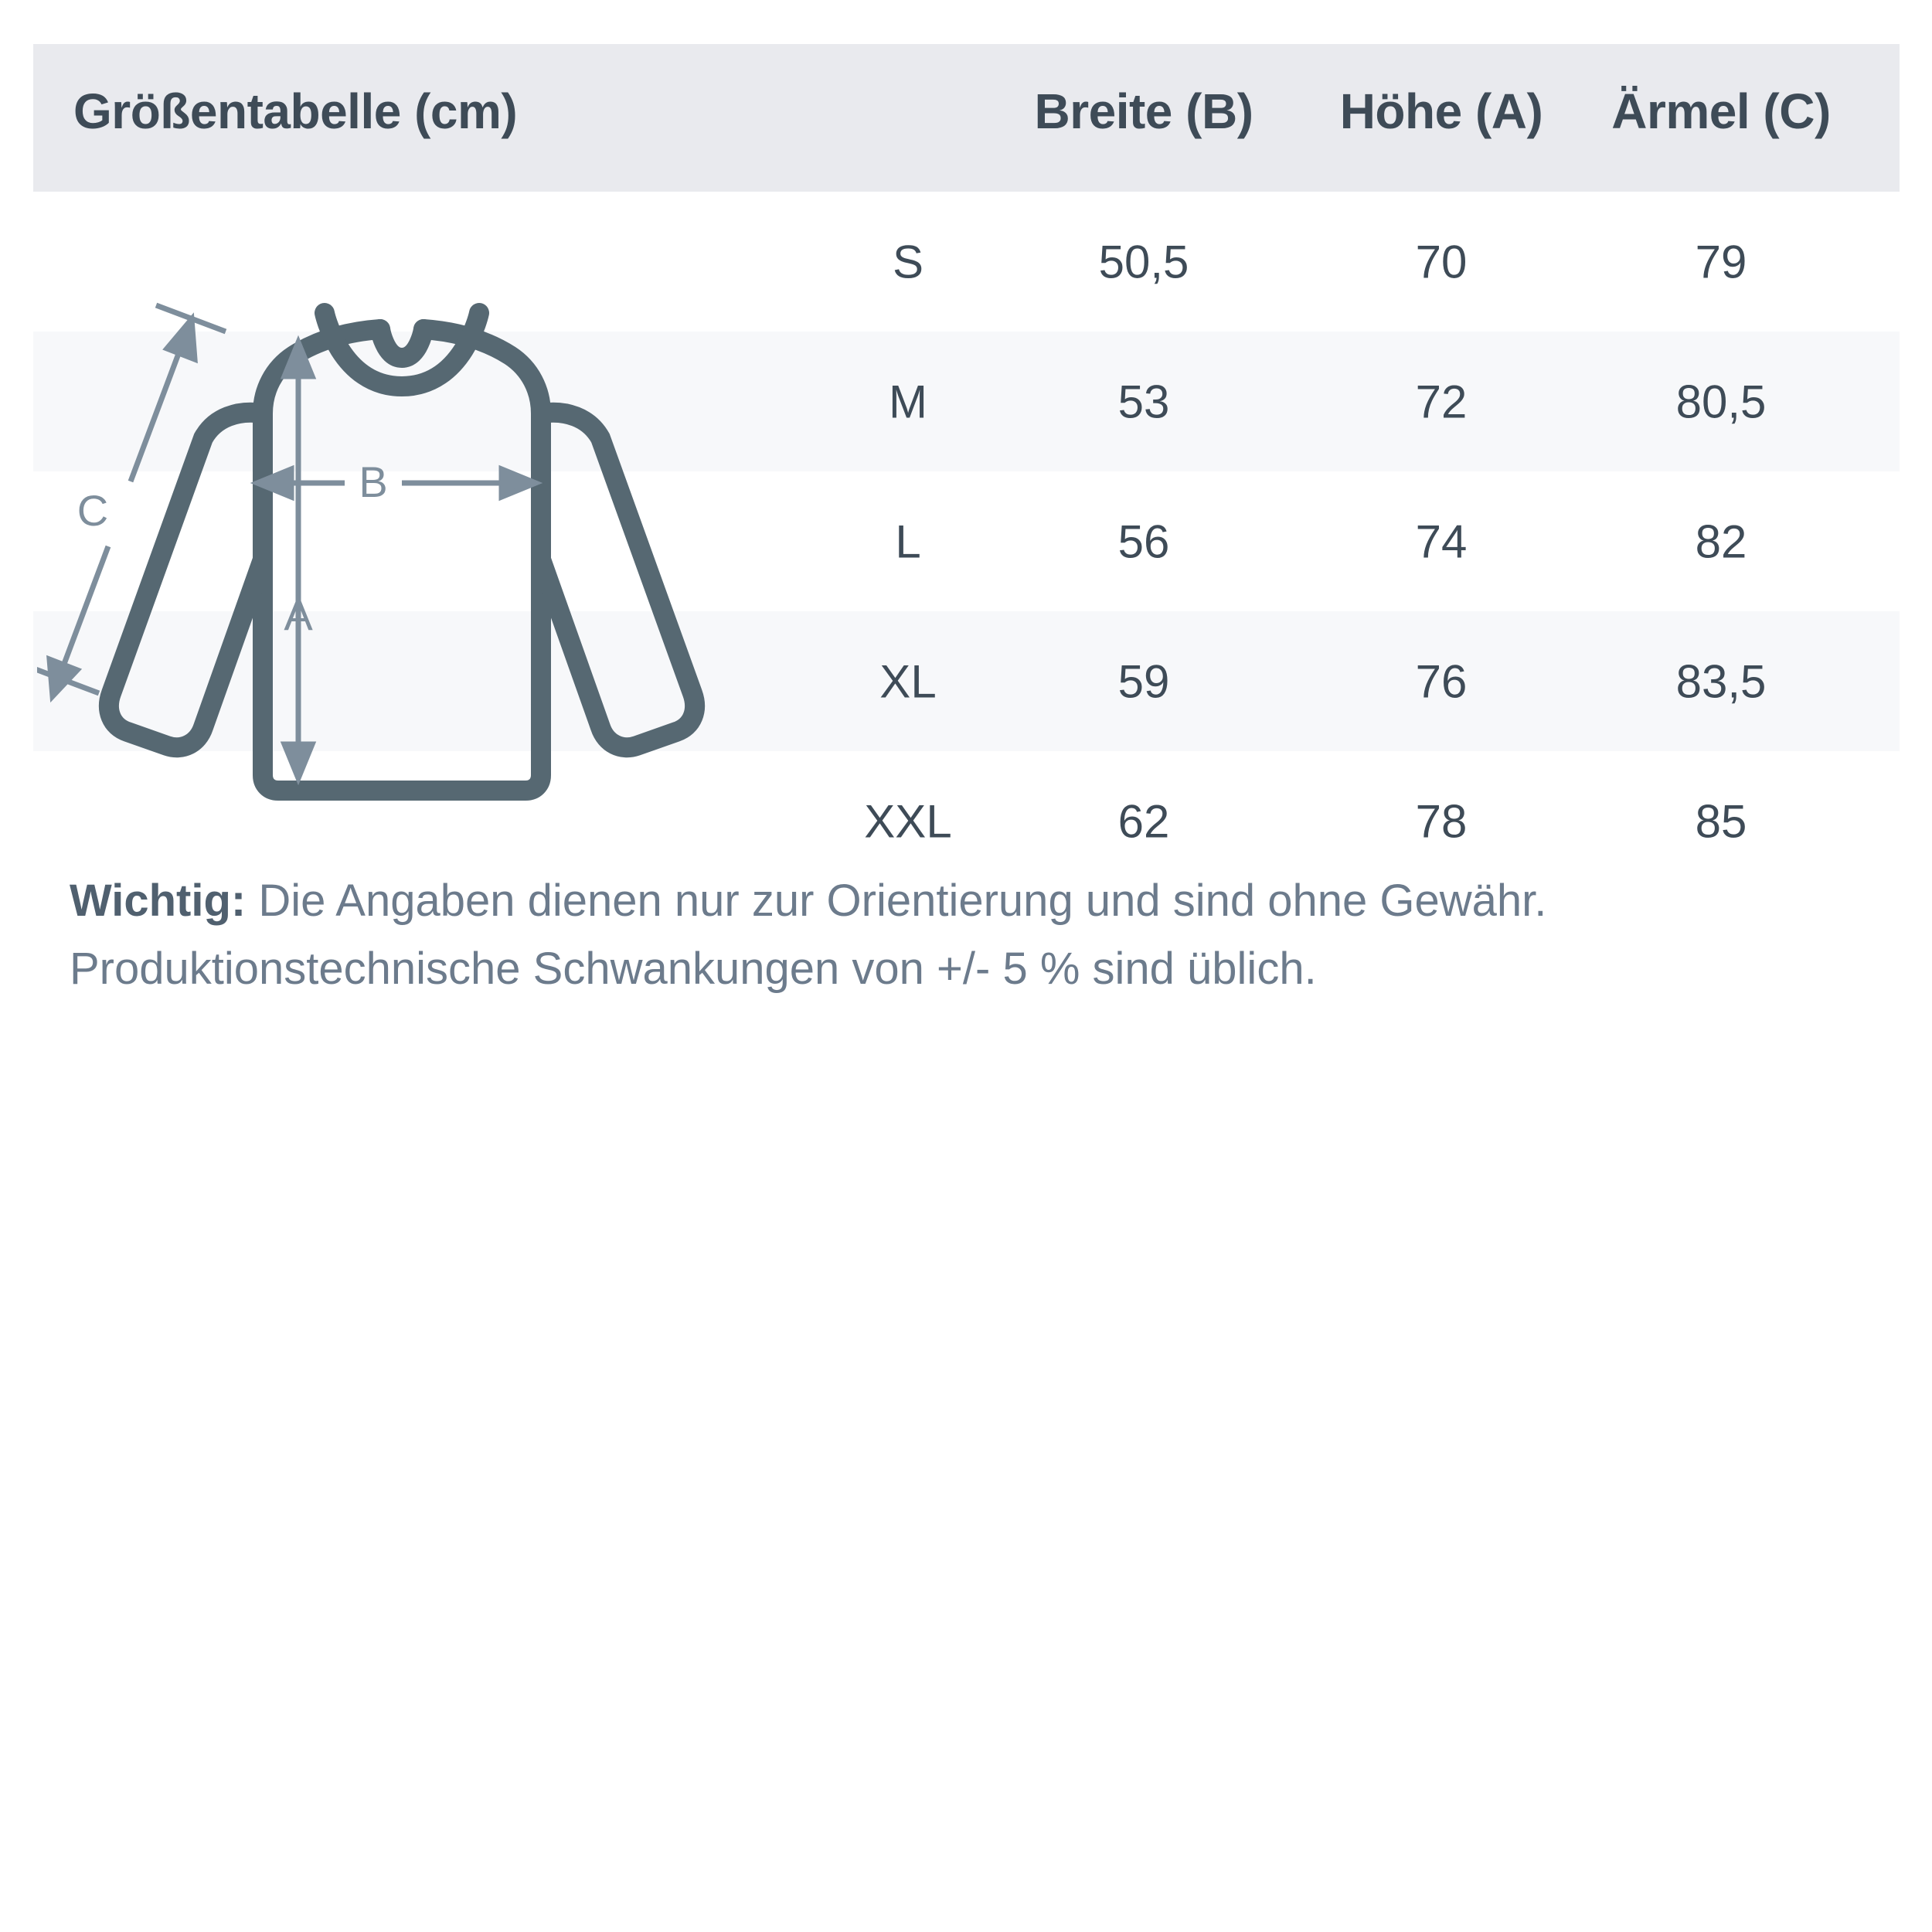 This screenshot has height=1932, width=1932. Describe the element at coordinates (967, 262) in the screenshot. I see `table-row: S 50,5 70 79` at that location.